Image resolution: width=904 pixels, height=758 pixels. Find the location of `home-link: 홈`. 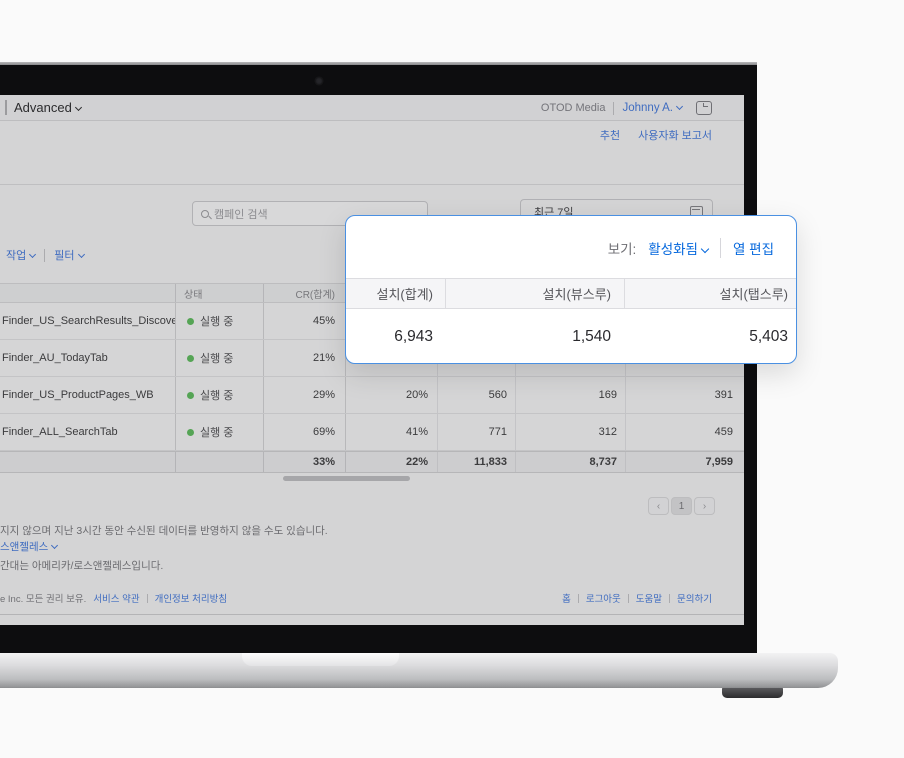

home-link: 홈 is located at coordinates (566, 599).